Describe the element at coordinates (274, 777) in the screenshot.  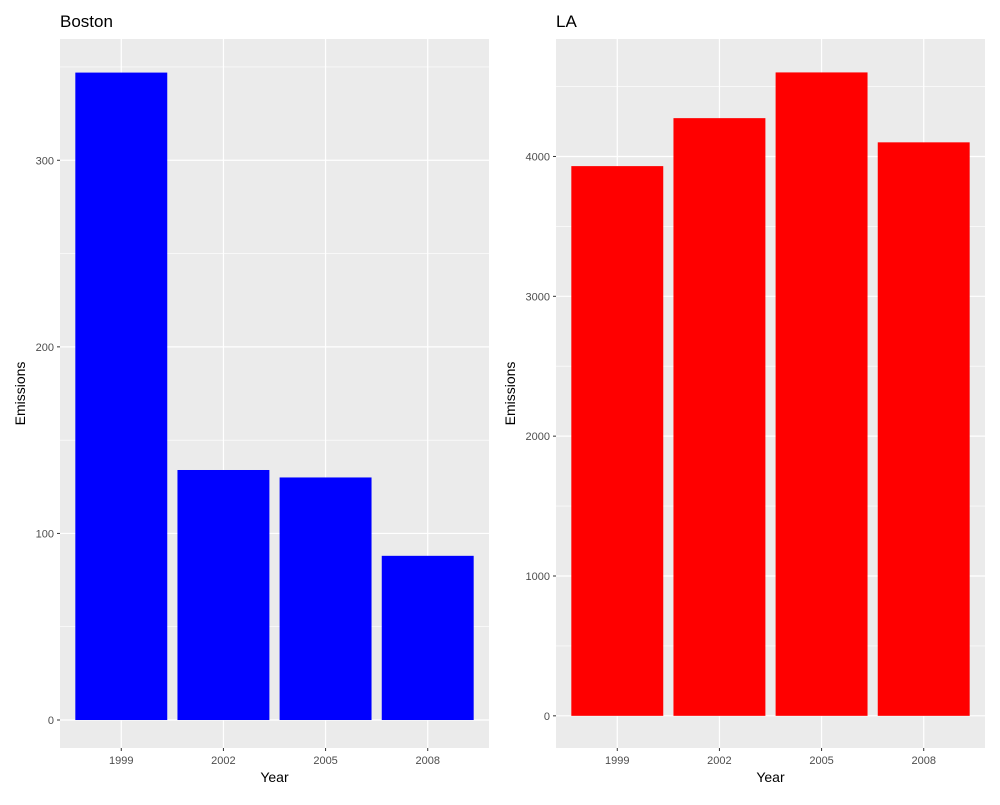
I see `boston-x-axis-title: Year` at that location.